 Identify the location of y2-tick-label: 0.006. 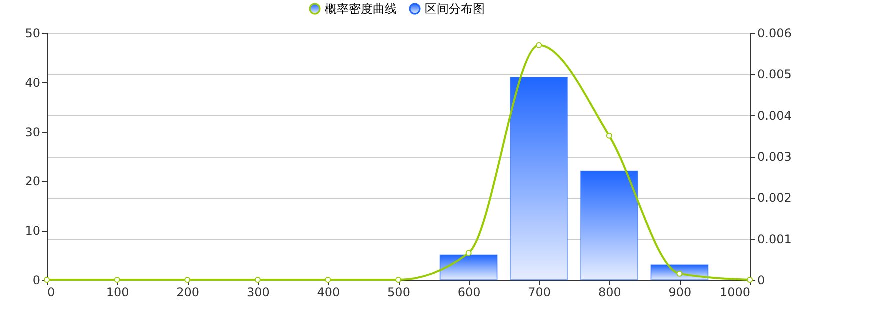
(775, 33).